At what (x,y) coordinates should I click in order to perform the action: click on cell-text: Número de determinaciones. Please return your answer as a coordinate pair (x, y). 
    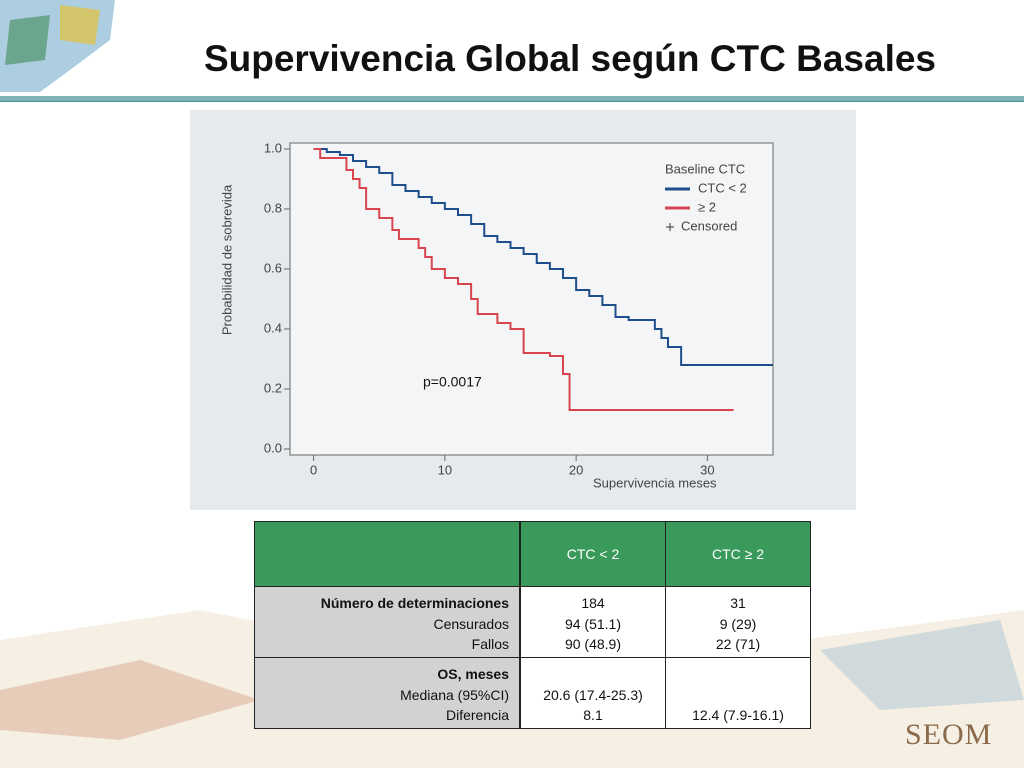
    Looking at the image, I should click on (414, 603).